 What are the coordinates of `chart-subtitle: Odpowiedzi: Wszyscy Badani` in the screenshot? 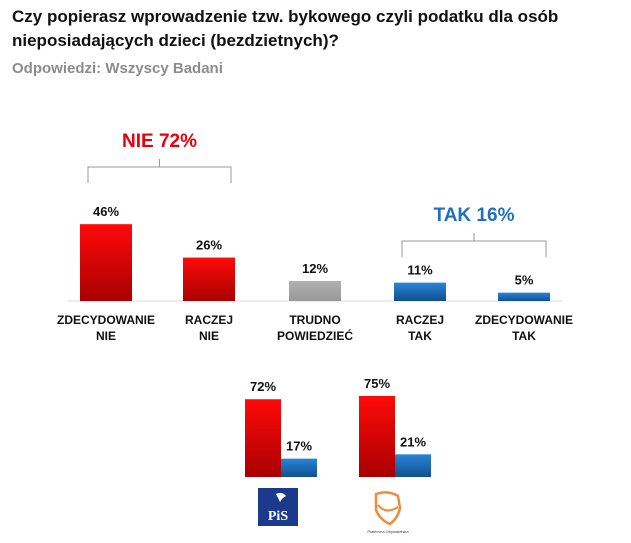 It's located at (117, 68).